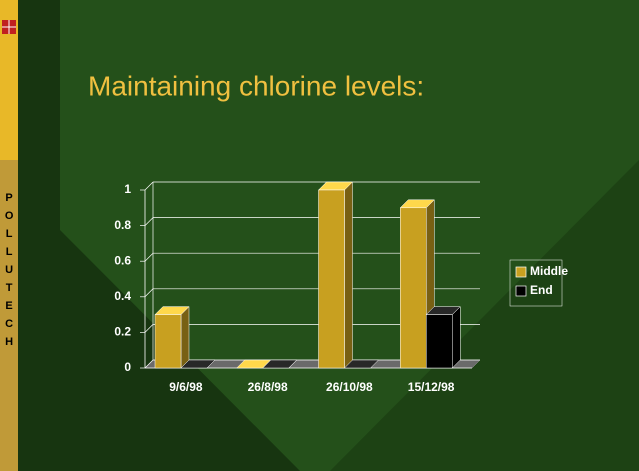  What do you see at coordinates (349, 387) in the screenshot?
I see `x-tick-label: 26/10/98` at bounding box center [349, 387].